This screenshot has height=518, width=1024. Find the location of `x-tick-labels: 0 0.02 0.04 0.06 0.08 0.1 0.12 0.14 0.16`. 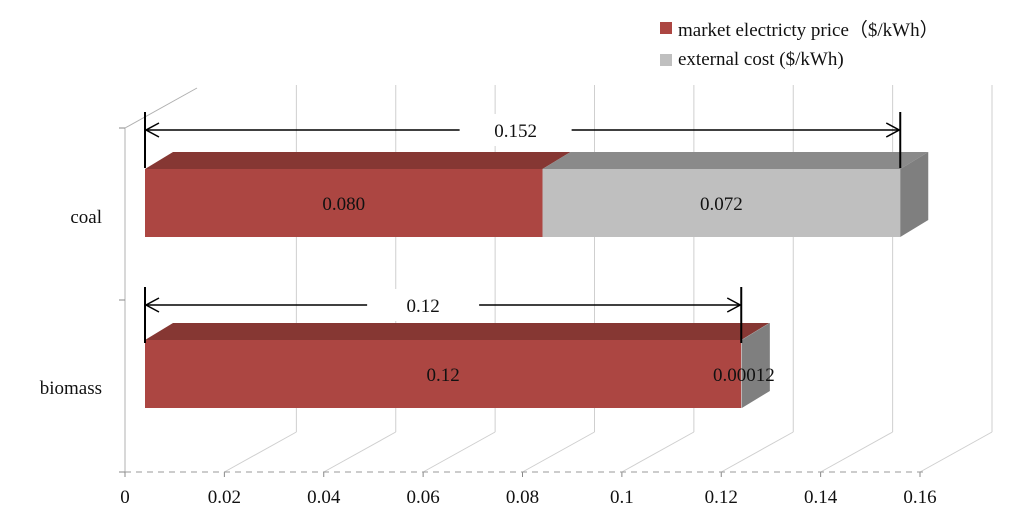

x-tick-labels: 0 0.02 0.04 0.06 0.08 0.1 0.12 0.14 0.16 is located at coordinates (528, 497).